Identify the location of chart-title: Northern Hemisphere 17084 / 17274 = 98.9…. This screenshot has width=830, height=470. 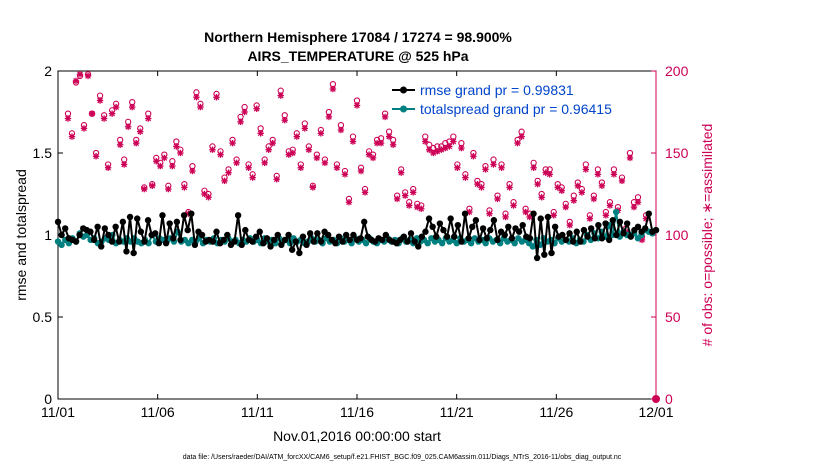
(358, 37).